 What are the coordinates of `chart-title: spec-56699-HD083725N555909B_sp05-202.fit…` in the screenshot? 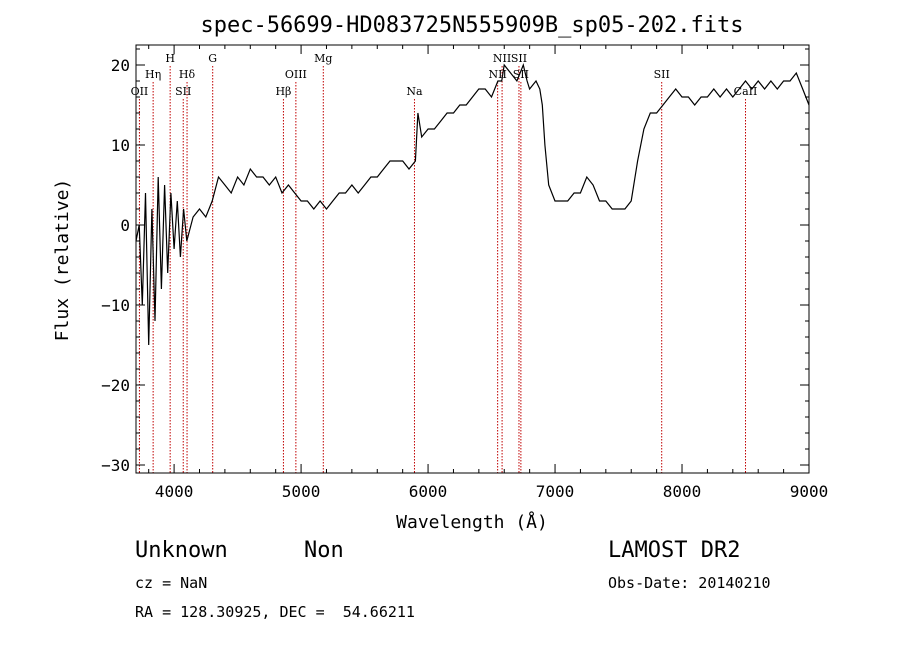 It's located at (471, 25).